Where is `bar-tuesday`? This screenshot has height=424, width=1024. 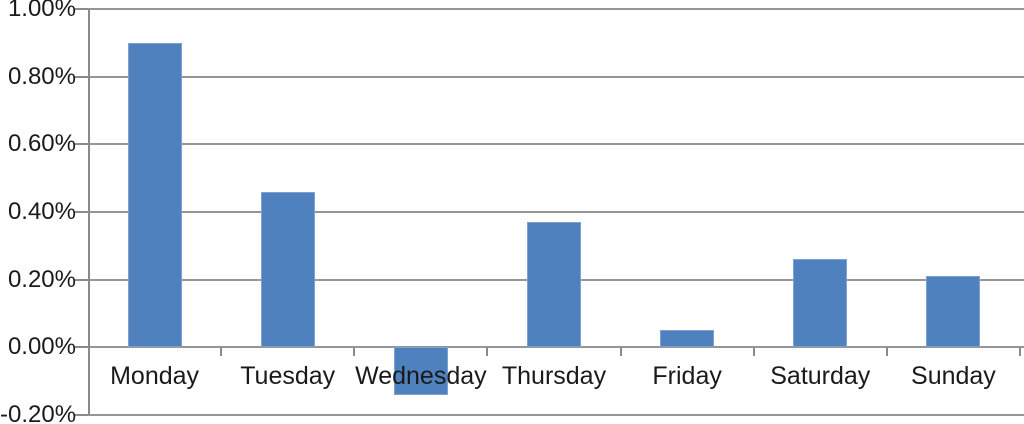 bar-tuesday is located at coordinates (287, 269).